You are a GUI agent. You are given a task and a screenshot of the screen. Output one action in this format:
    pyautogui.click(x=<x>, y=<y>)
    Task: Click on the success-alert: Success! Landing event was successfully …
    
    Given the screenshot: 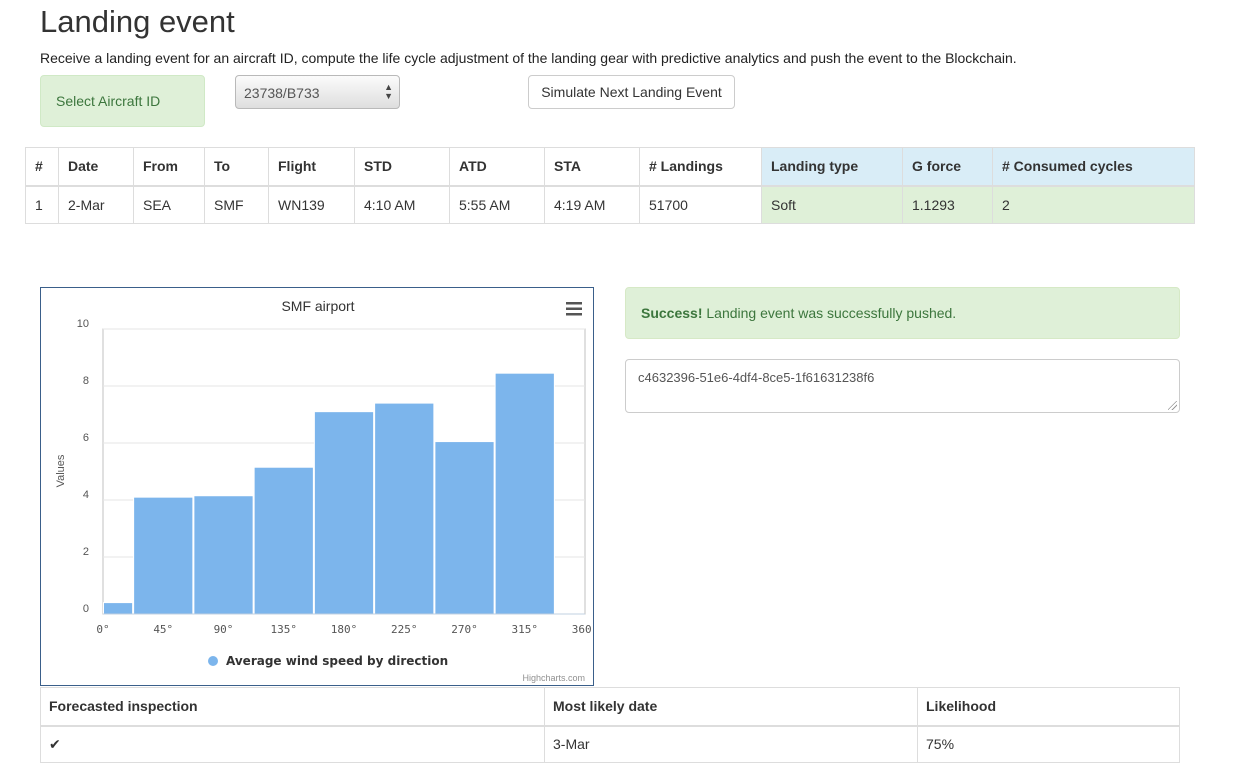 What is the action you would take?
    pyautogui.click(x=902, y=313)
    